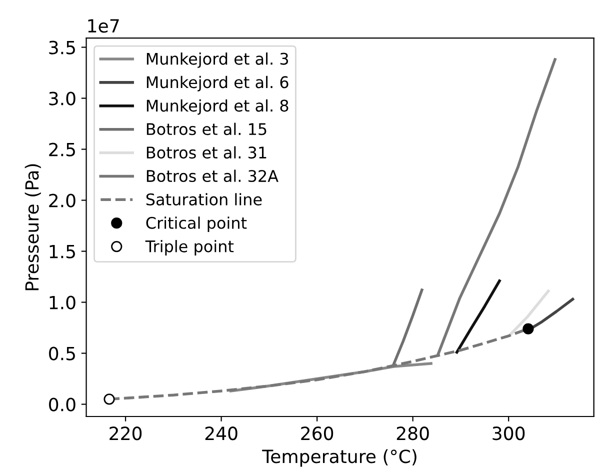 This screenshot has width=595, height=476. Describe the element at coordinates (103, 26) in the screenshot. I see `text: 1e7` at that location.